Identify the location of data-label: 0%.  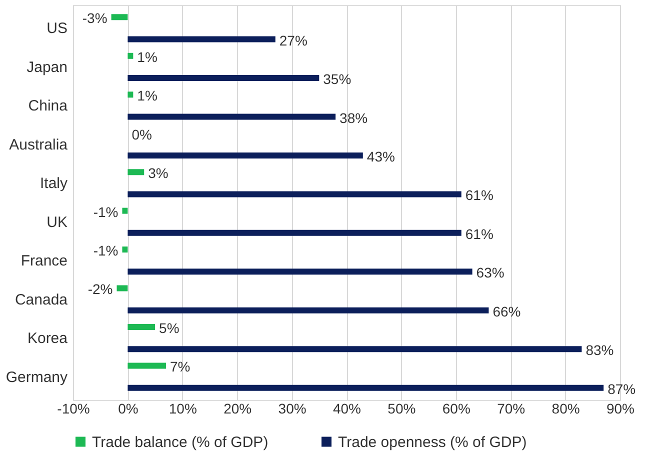
(142, 134).